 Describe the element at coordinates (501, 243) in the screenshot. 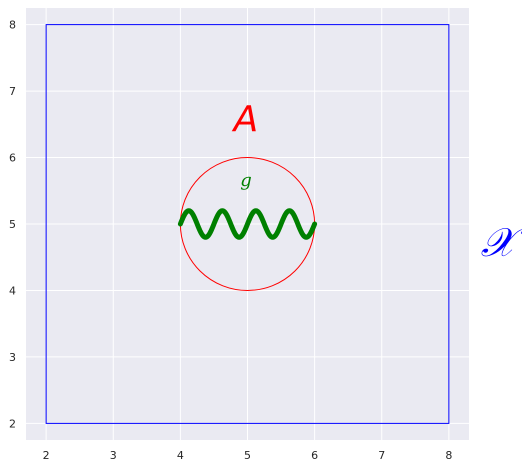

I see `annotation-label-x: 𝒳` at that location.